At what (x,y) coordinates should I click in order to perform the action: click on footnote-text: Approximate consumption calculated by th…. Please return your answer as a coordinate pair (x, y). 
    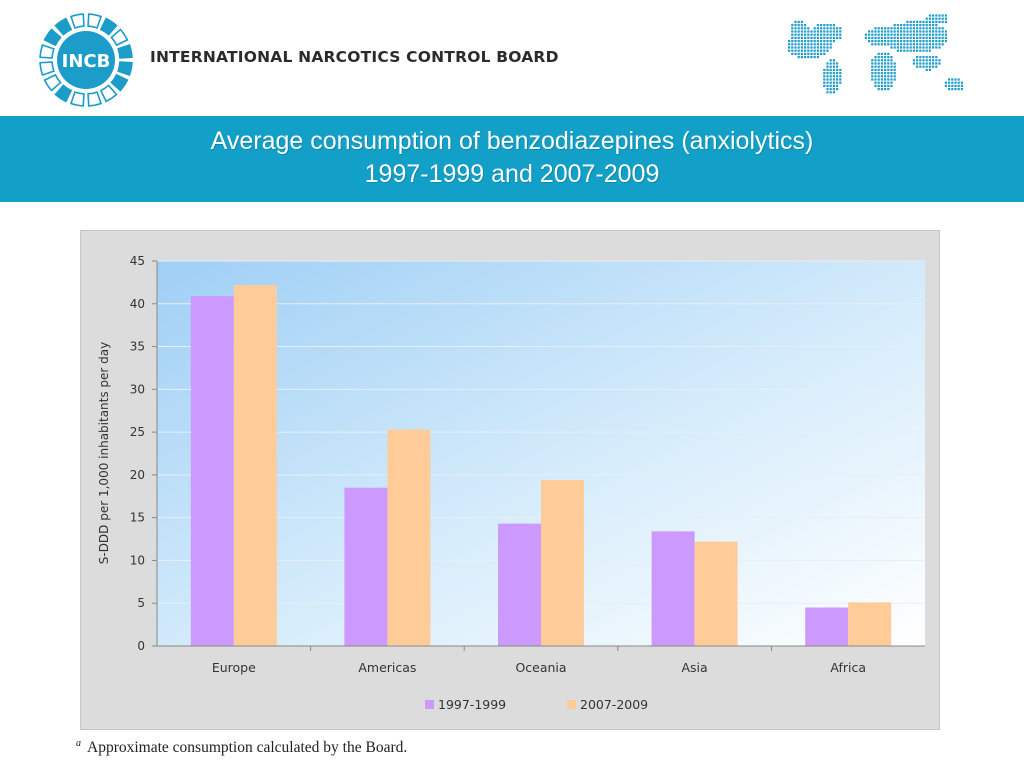
    Looking at the image, I should click on (247, 748).